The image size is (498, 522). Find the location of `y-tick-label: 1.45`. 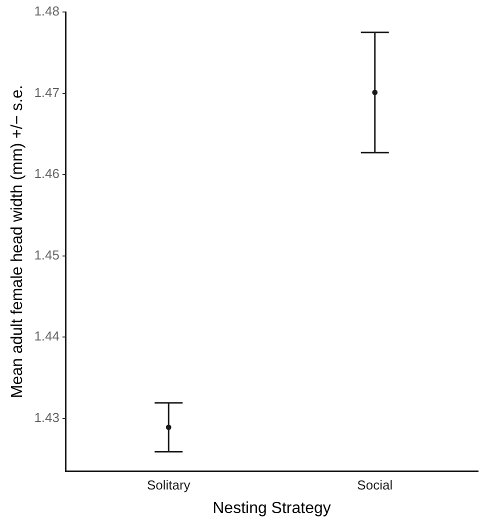

y-tick-label: 1.45 is located at coordinates (47, 254).